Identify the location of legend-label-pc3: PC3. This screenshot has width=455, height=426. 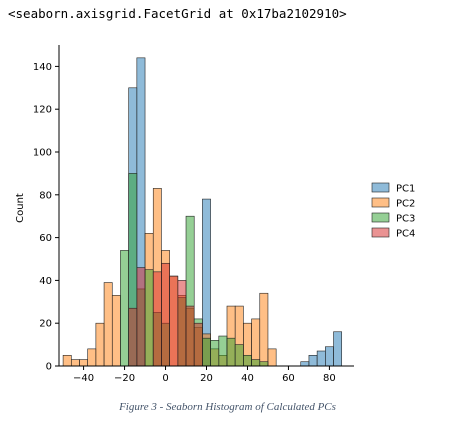
(405, 219).